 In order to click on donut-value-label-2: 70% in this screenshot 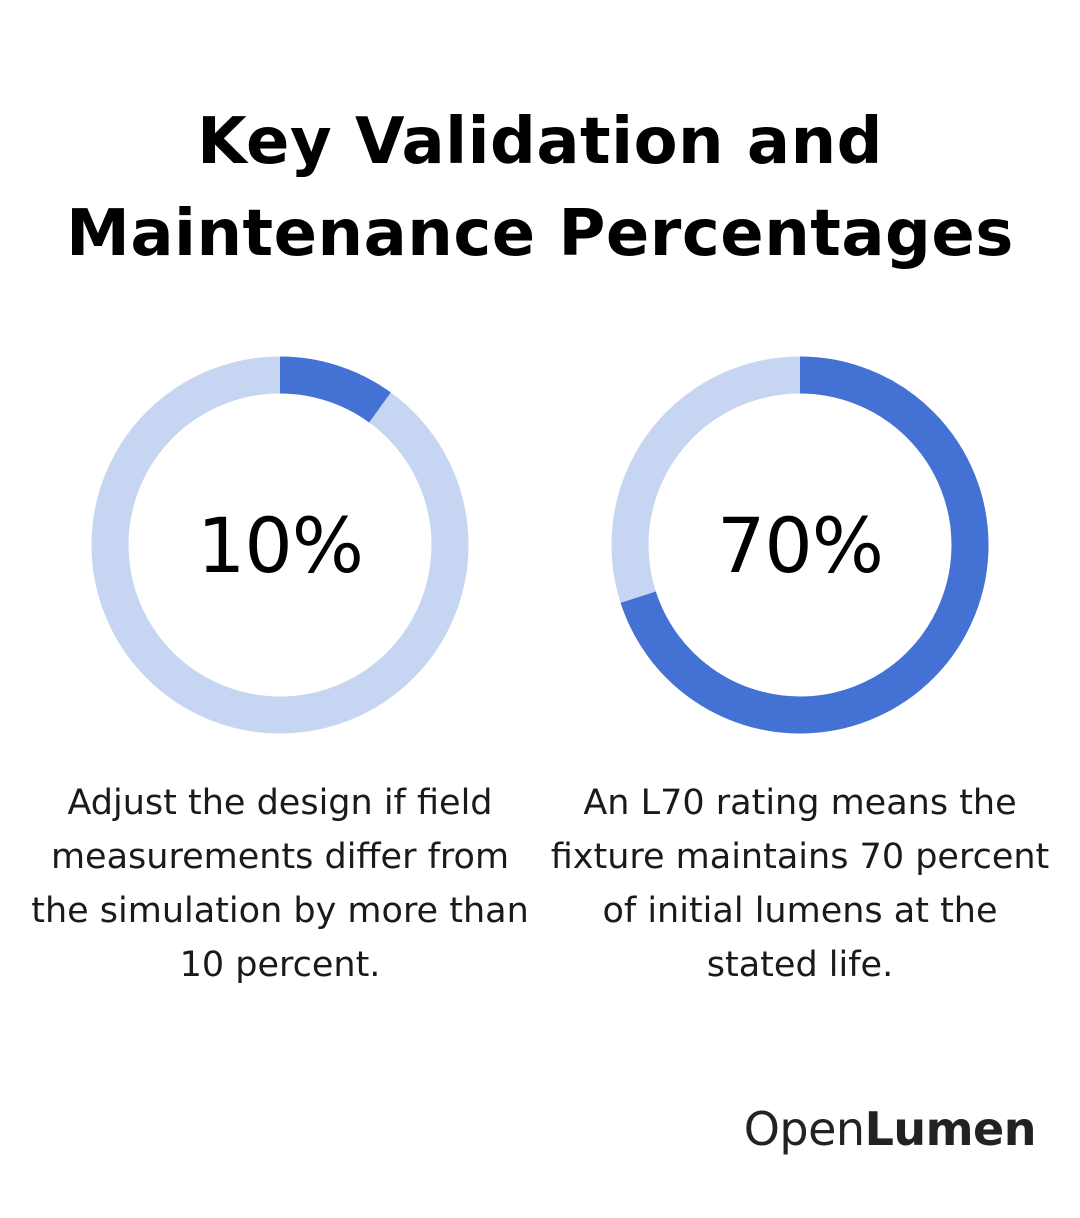, I will do `click(800, 545)`.